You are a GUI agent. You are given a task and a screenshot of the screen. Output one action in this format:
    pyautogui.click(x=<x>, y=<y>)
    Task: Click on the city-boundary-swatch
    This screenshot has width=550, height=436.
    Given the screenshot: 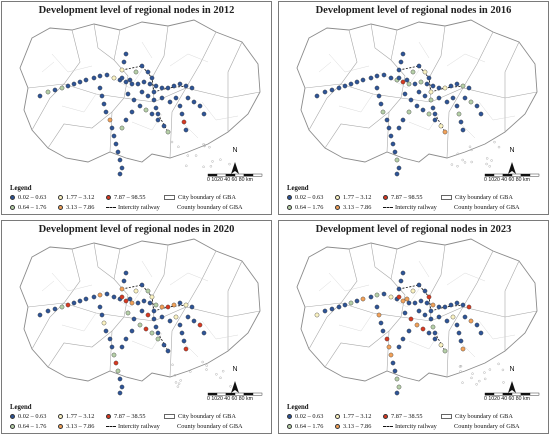 What is the action you would take?
    pyautogui.click(x=169, y=197)
    